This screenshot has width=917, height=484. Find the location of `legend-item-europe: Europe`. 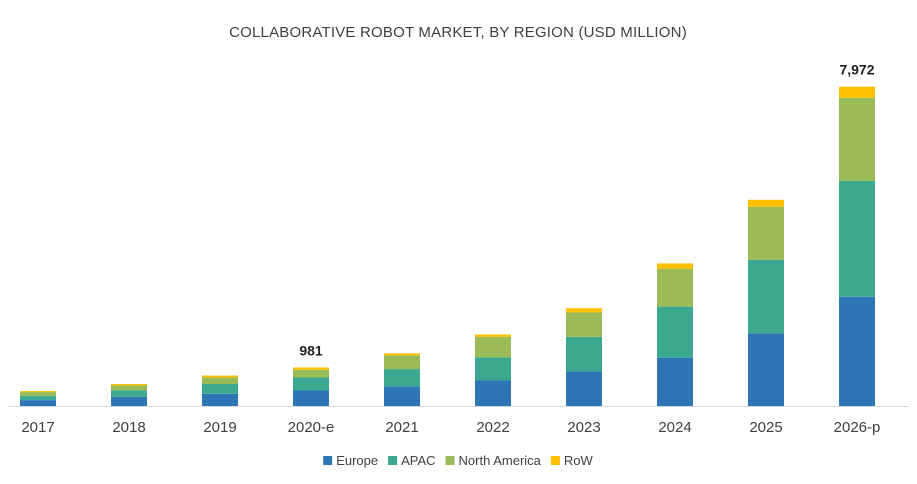

legend-item-europe: Europe is located at coordinates (350, 460).